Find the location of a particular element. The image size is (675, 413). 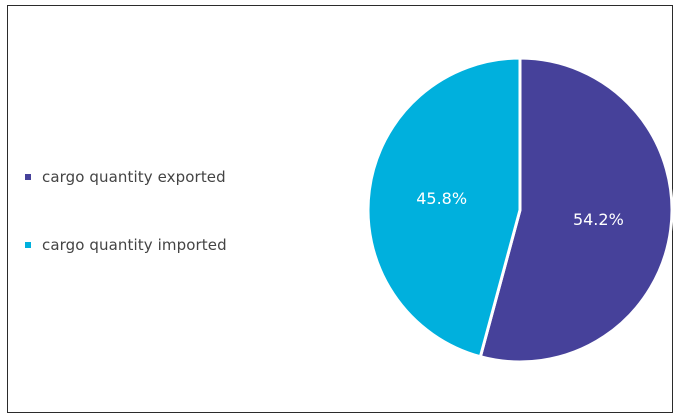

legend-item-imported: cargo quantity imported is located at coordinates (126, 245).